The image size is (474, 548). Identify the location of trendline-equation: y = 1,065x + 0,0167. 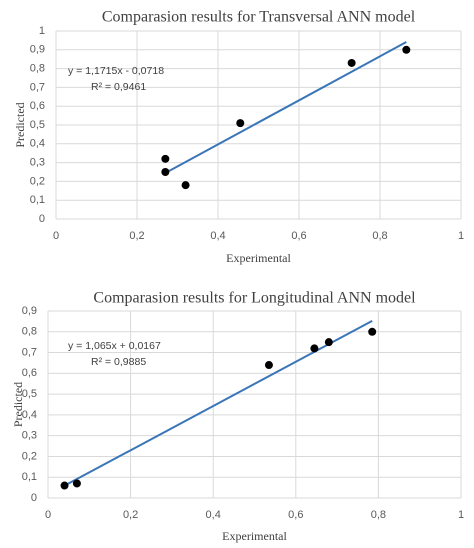
(114, 346).